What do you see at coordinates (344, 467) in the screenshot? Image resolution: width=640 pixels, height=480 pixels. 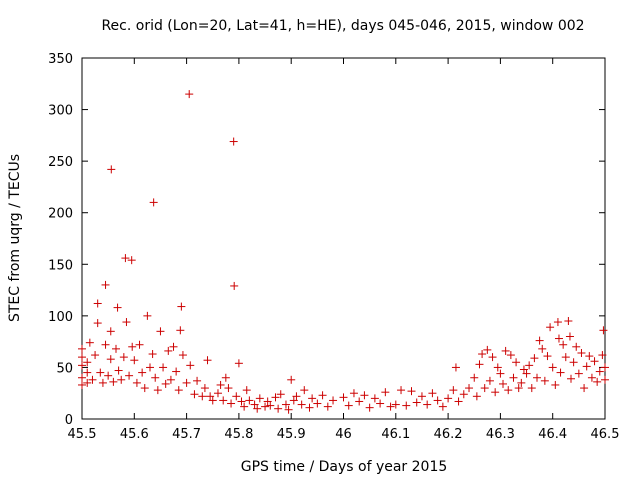 I see `x-axis-label: GPS time / Days of year 2015` at bounding box center [344, 467].